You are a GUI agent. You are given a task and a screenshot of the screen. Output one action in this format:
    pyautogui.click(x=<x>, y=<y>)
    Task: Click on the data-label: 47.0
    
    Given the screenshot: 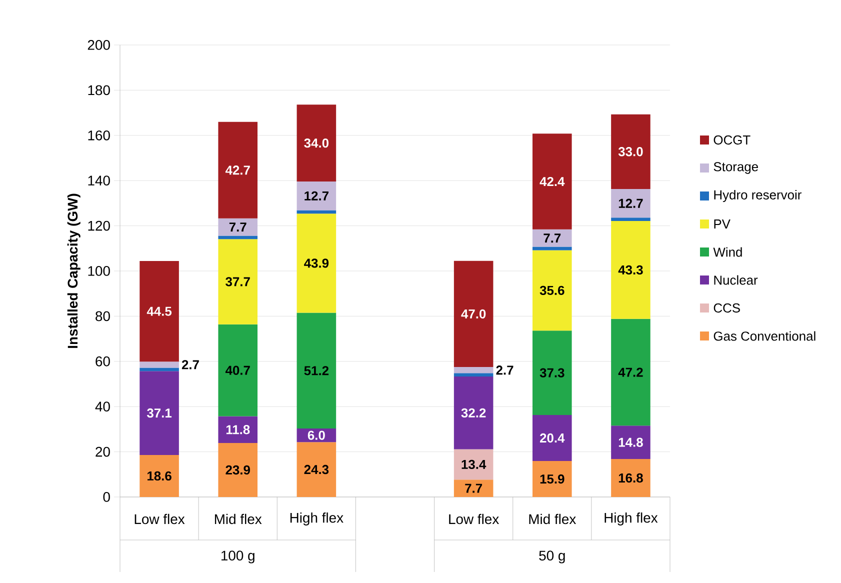 What is the action you would take?
    pyautogui.click(x=473, y=314)
    